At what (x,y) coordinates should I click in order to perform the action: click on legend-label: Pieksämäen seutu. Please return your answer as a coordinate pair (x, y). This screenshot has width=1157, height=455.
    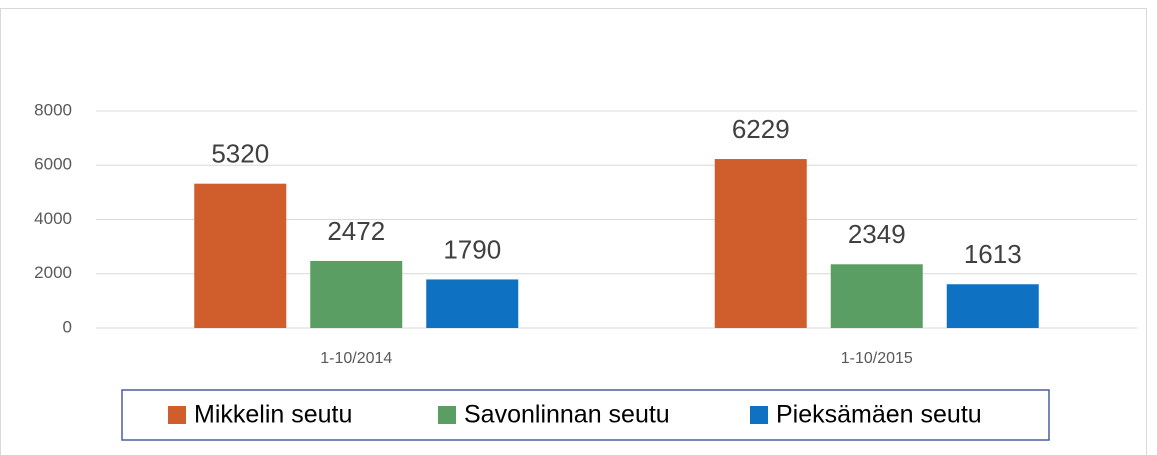
    Looking at the image, I should click on (879, 415).